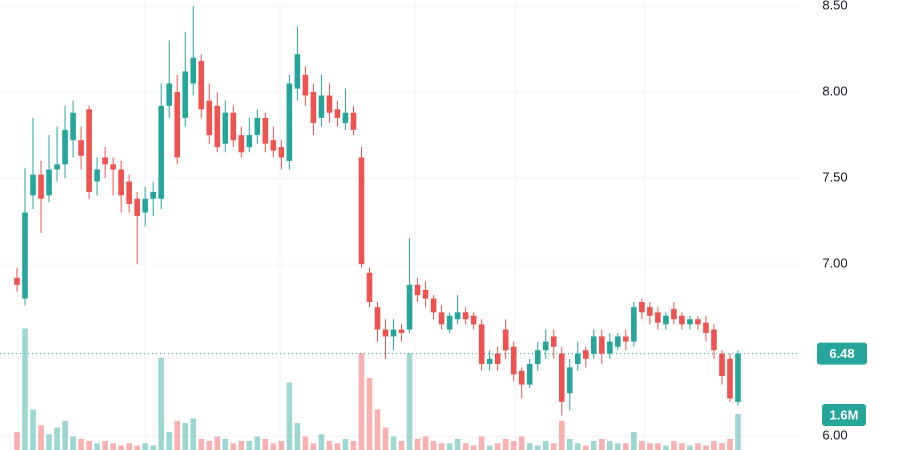 The height and width of the screenshot is (450, 900). What do you see at coordinates (834, 263) in the screenshot?
I see `y-tick-label: 7.00` at bounding box center [834, 263].